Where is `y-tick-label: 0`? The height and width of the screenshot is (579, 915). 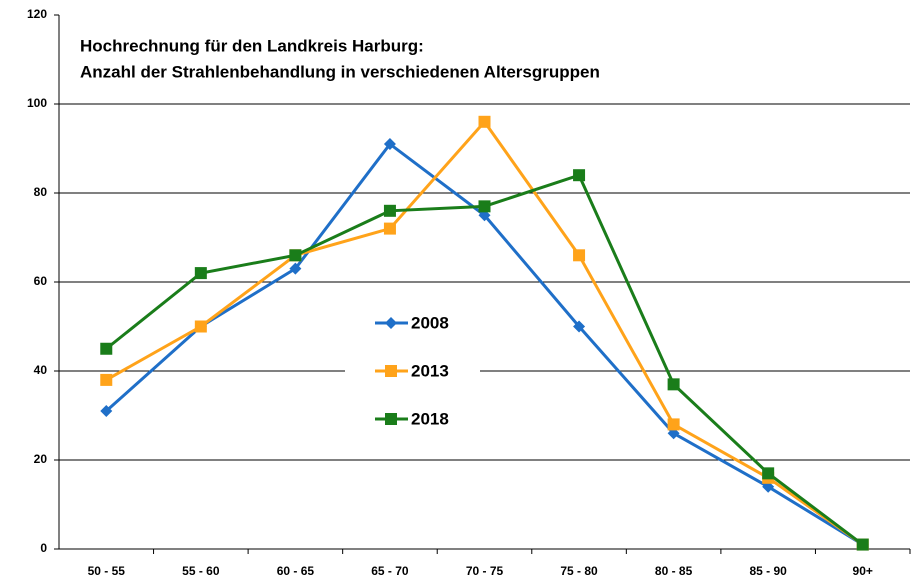
y-tick-label: 0 is located at coordinates (43, 548).